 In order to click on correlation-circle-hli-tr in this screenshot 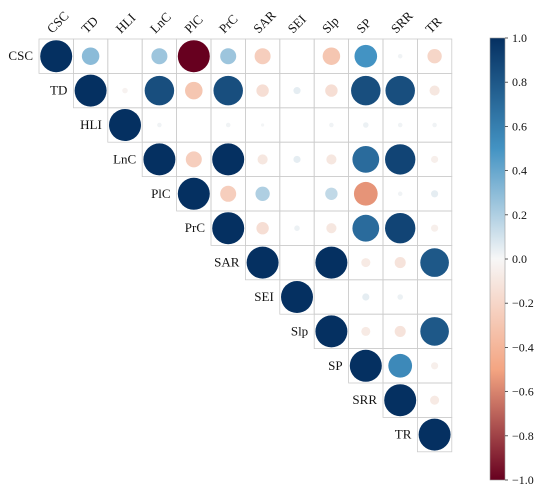, I will do `click(434, 125)`.